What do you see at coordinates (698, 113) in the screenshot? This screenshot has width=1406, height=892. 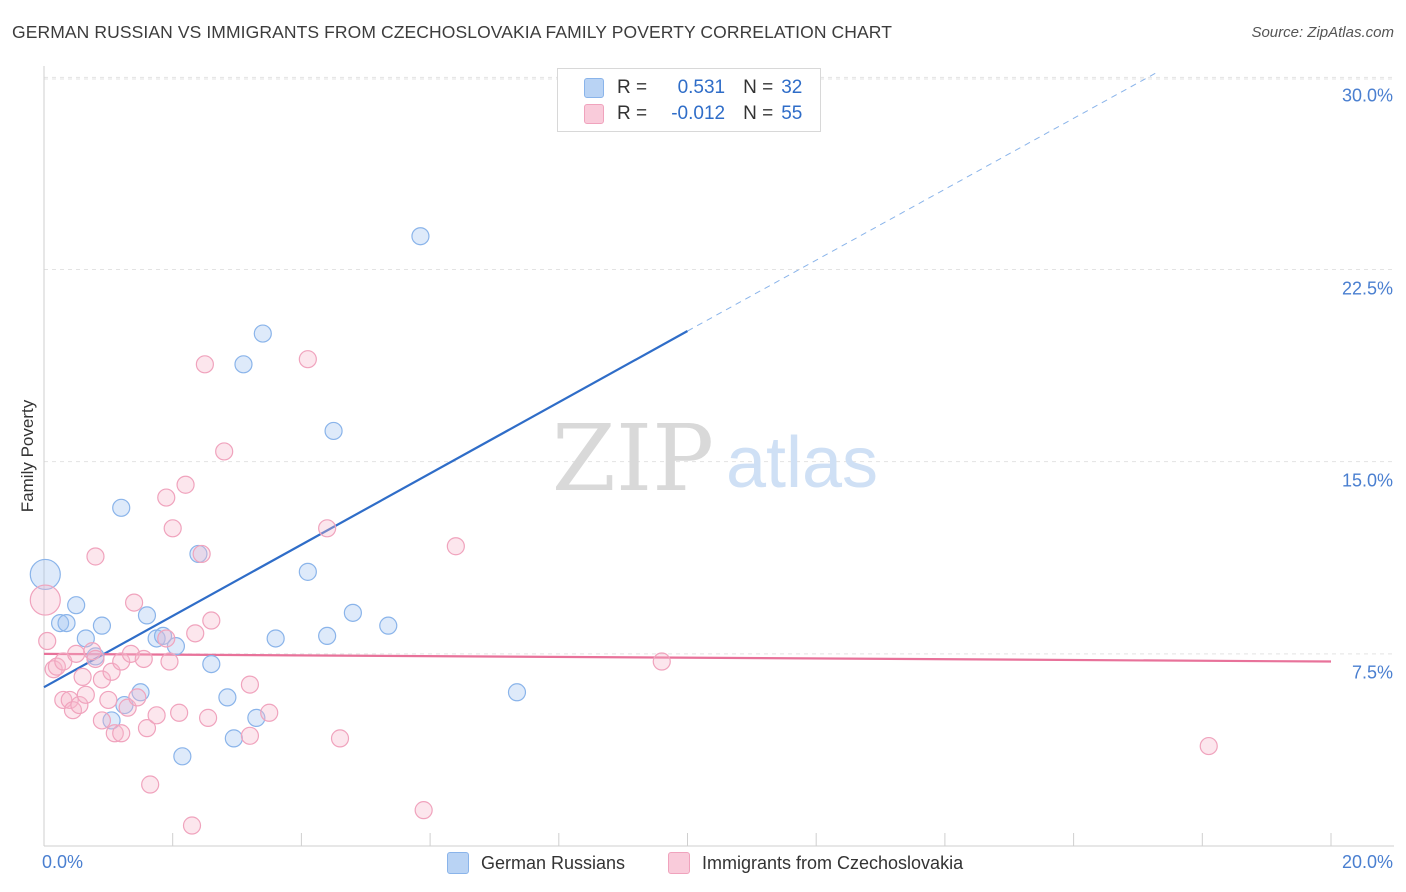 I see `legend-r-value: -0.012` at bounding box center [698, 113].